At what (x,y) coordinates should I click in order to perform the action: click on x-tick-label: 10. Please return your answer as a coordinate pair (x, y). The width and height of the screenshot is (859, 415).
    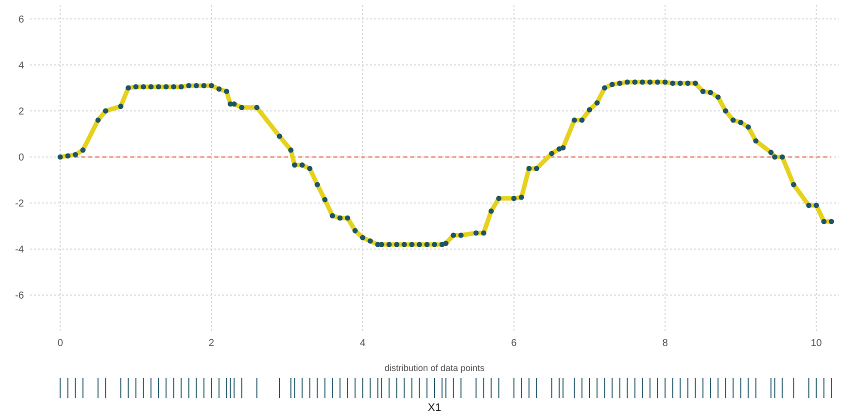
    Looking at the image, I should click on (816, 343).